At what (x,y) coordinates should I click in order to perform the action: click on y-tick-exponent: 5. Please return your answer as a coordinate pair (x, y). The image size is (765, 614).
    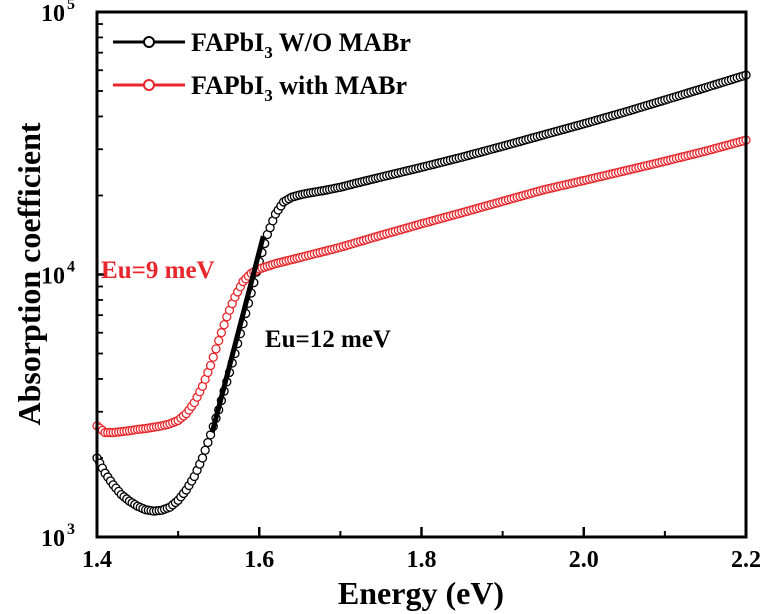
    Looking at the image, I should click on (71, 6).